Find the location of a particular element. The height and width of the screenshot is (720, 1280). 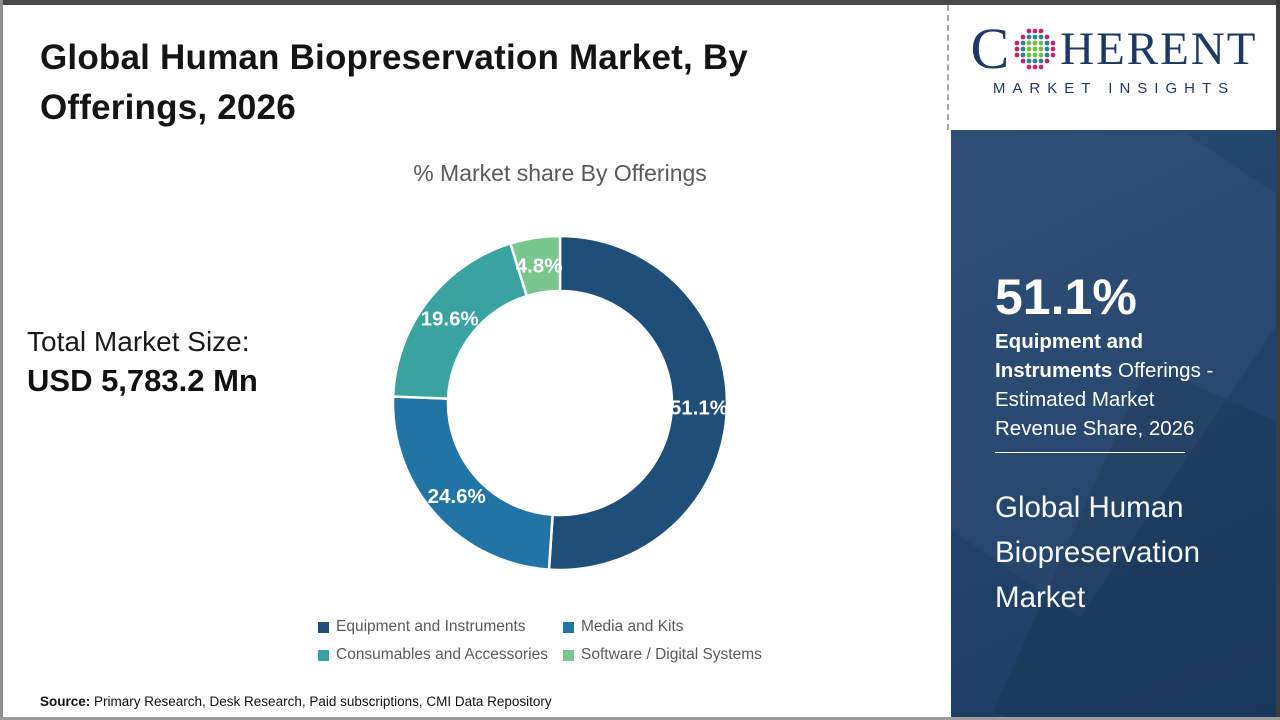

coherent-market-insights-logo: C HERENT MARKET INSIGHTS is located at coordinates (1114, 59).